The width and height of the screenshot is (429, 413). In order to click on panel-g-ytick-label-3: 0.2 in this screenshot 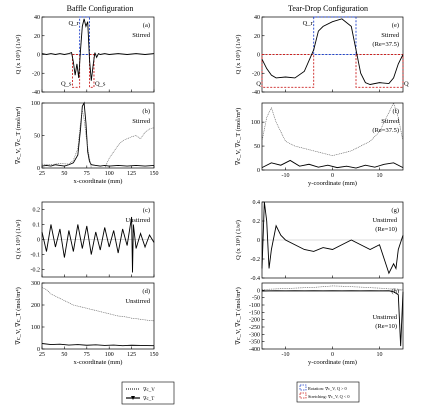, I will do `click(257, 222)`.